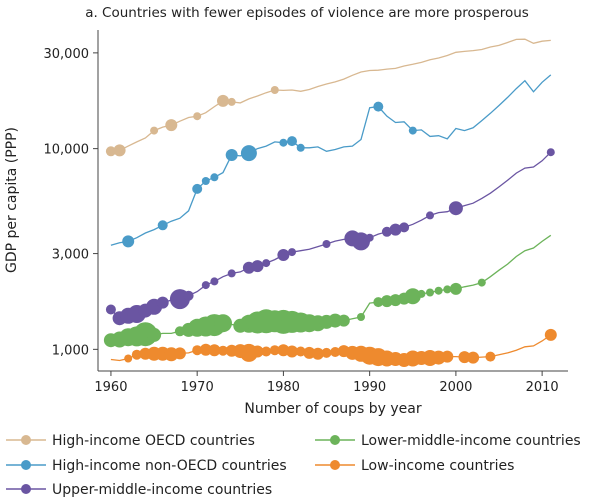 The width and height of the screenshot is (600, 499). I want to click on point-low-income-countries-1963, so click(136, 354).